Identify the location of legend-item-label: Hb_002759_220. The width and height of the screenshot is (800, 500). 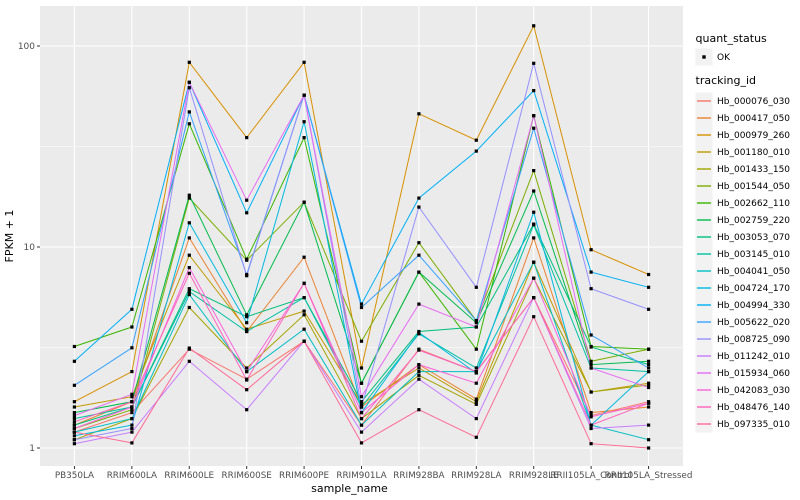
(753, 221).